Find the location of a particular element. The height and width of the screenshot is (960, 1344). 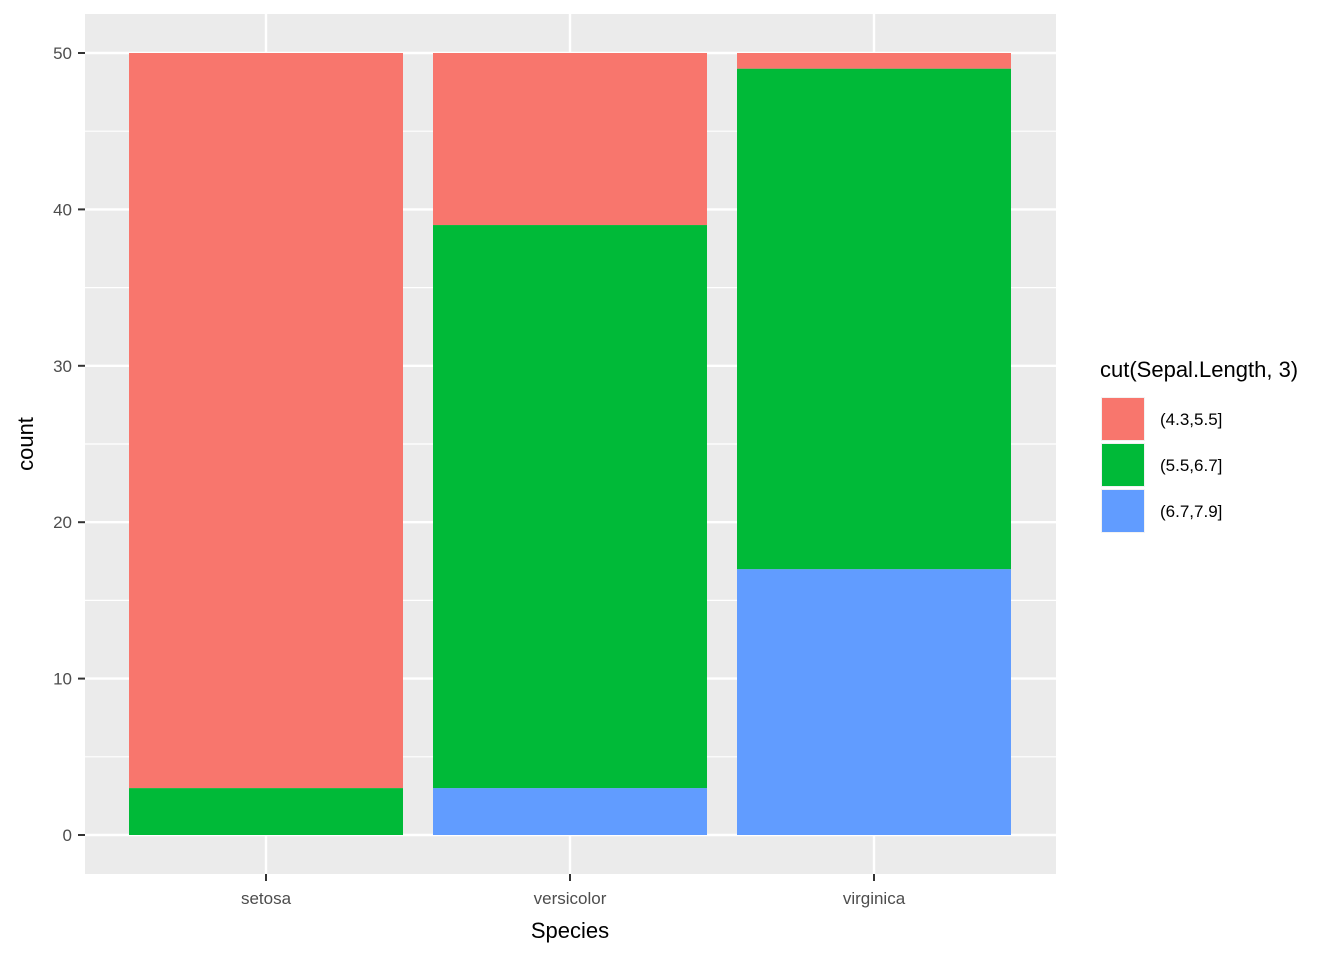

y-tick-label: 0 is located at coordinates (67, 835).